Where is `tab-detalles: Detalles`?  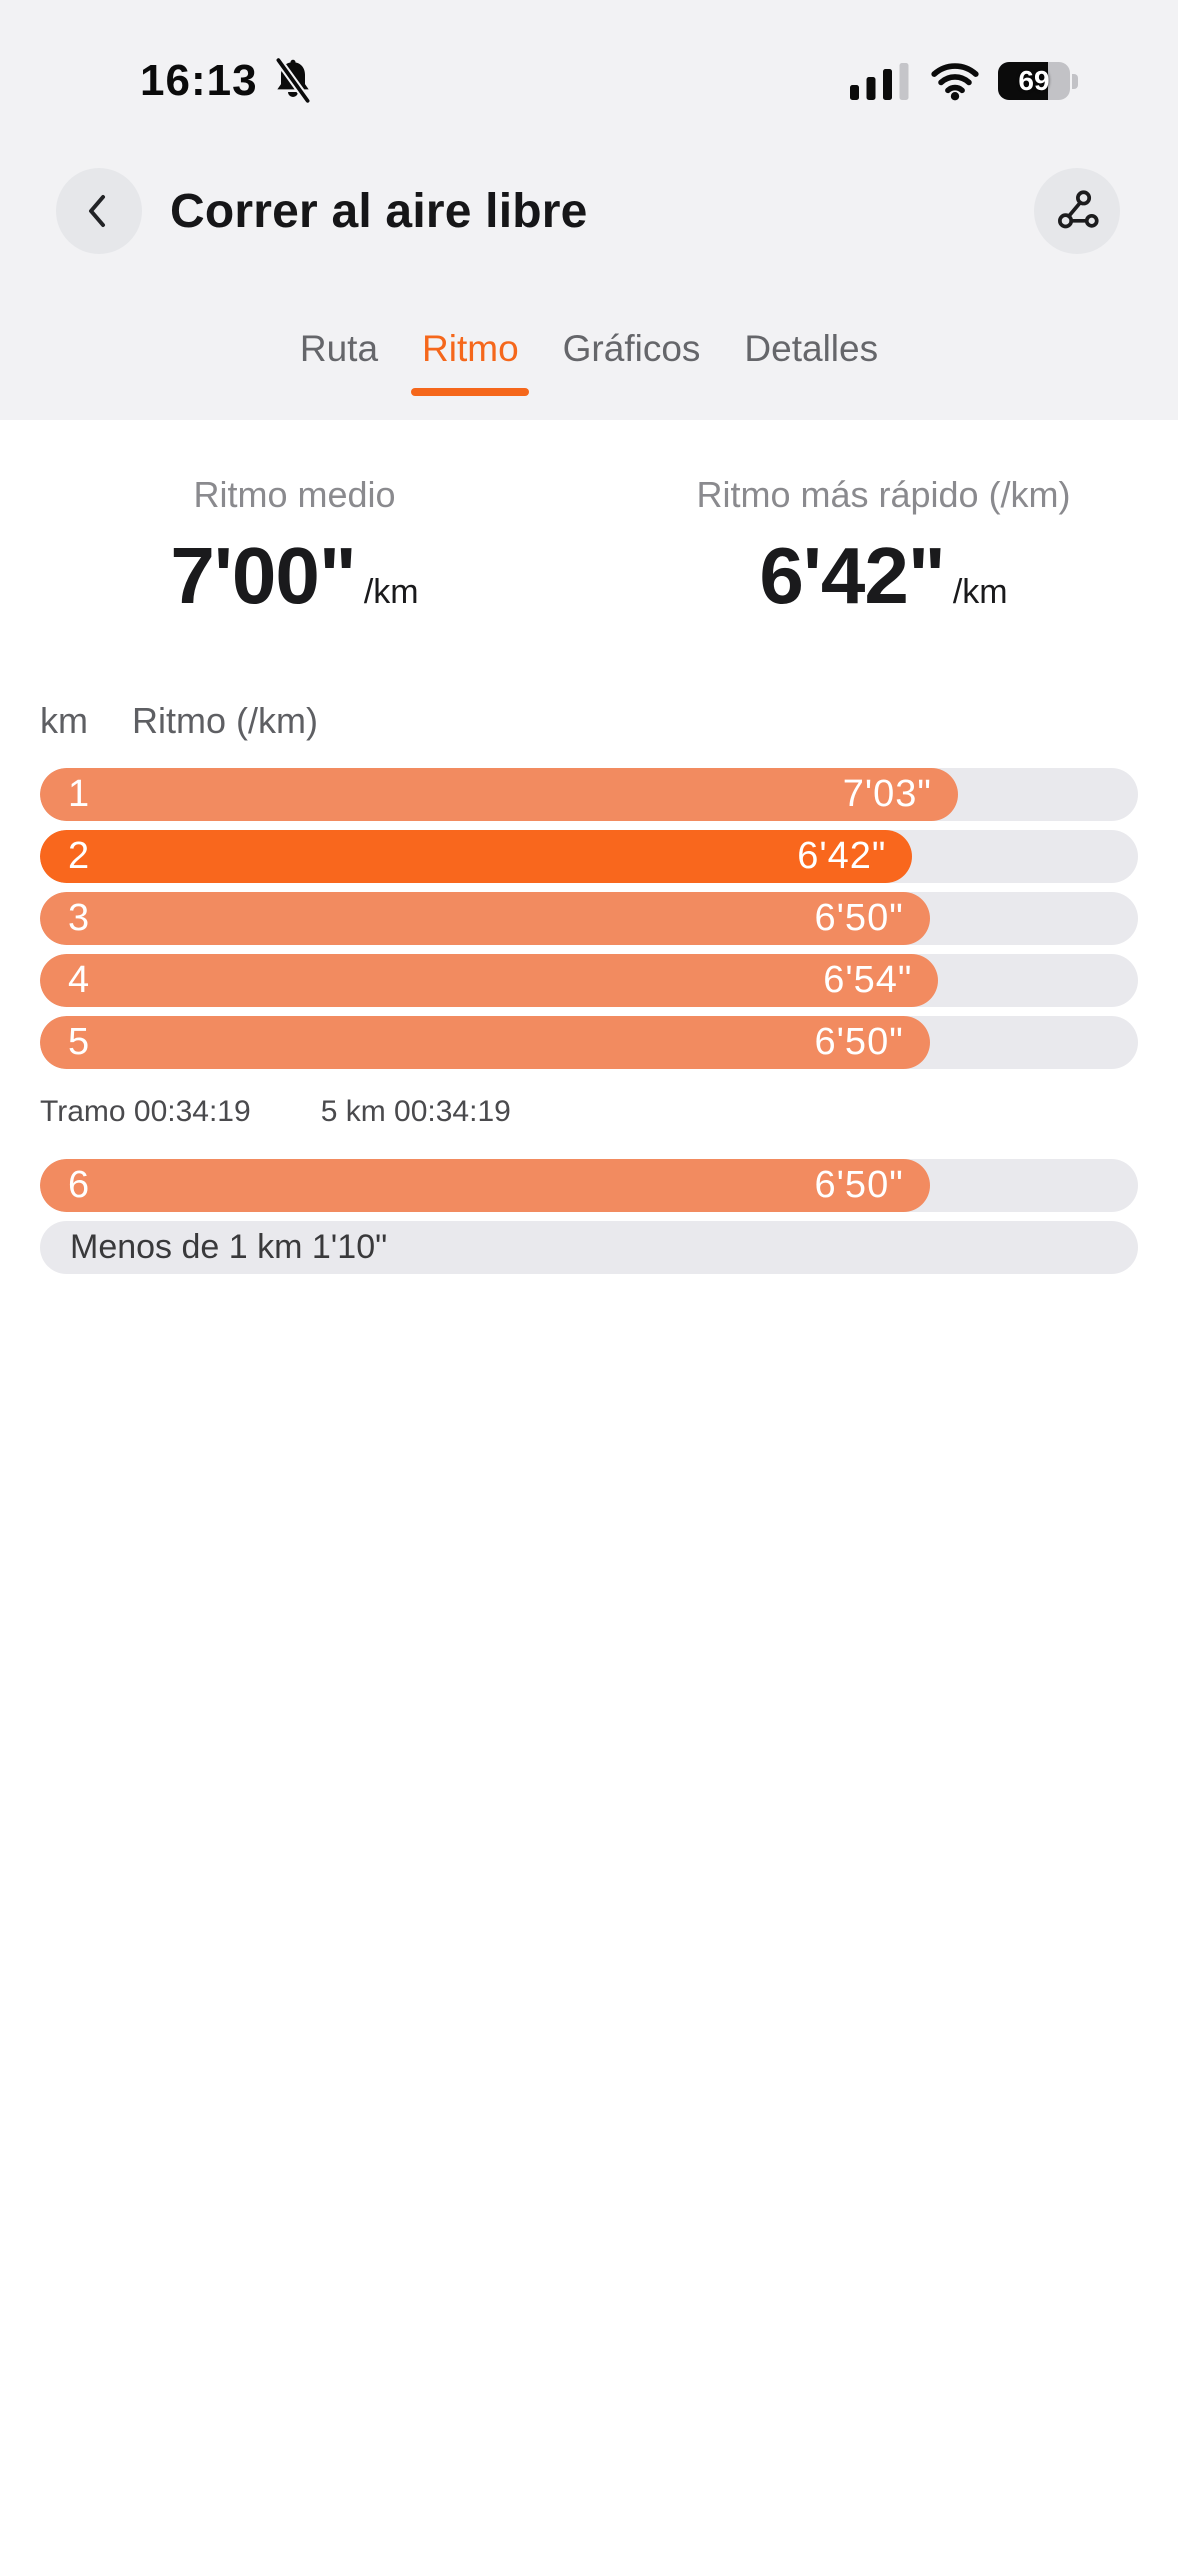
tab-detalles: Detalles is located at coordinates (811, 348).